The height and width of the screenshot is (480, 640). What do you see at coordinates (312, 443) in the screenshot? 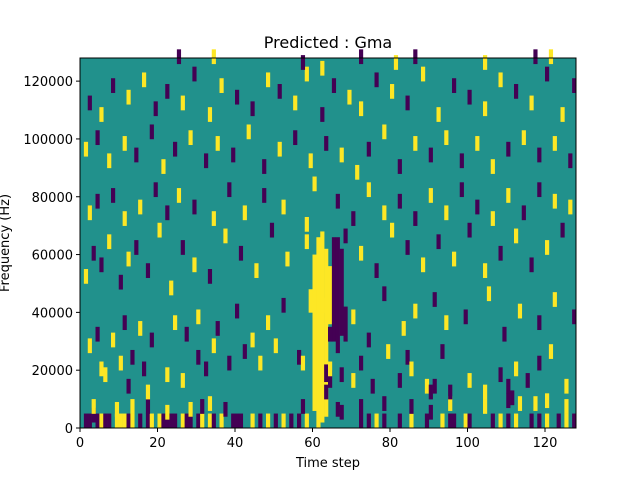
I see `x-tick-label: 60` at bounding box center [312, 443].